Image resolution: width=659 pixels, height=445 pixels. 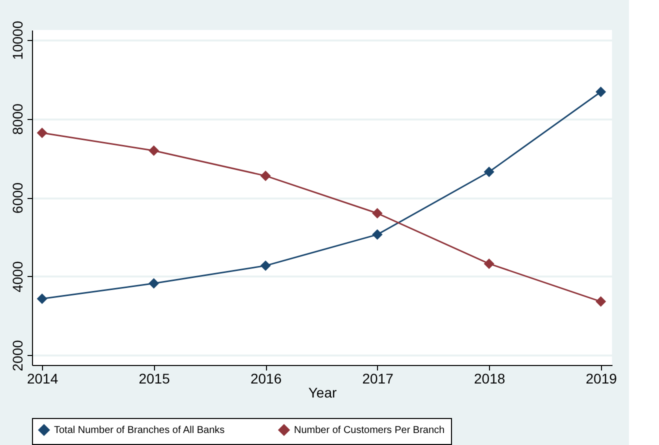 I want to click on legend-label: Total Number of Branches of All Banks, so click(x=139, y=430).